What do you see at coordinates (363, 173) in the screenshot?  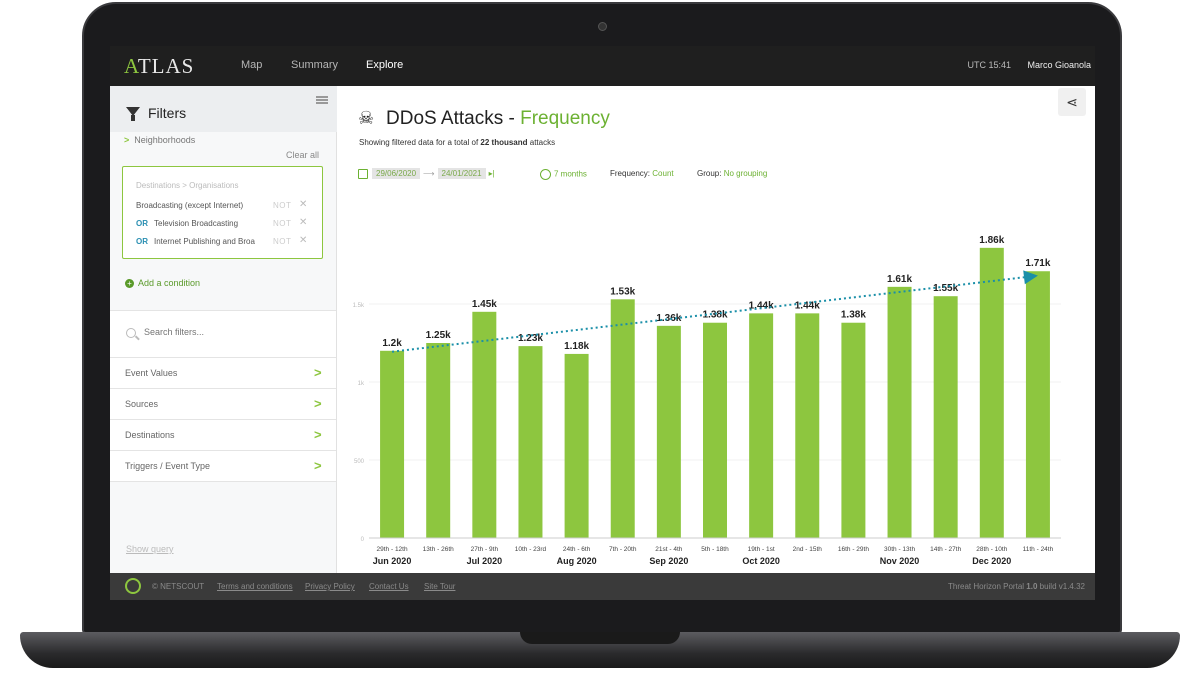 I see `calendar-icon` at bounding box center [363, 173].